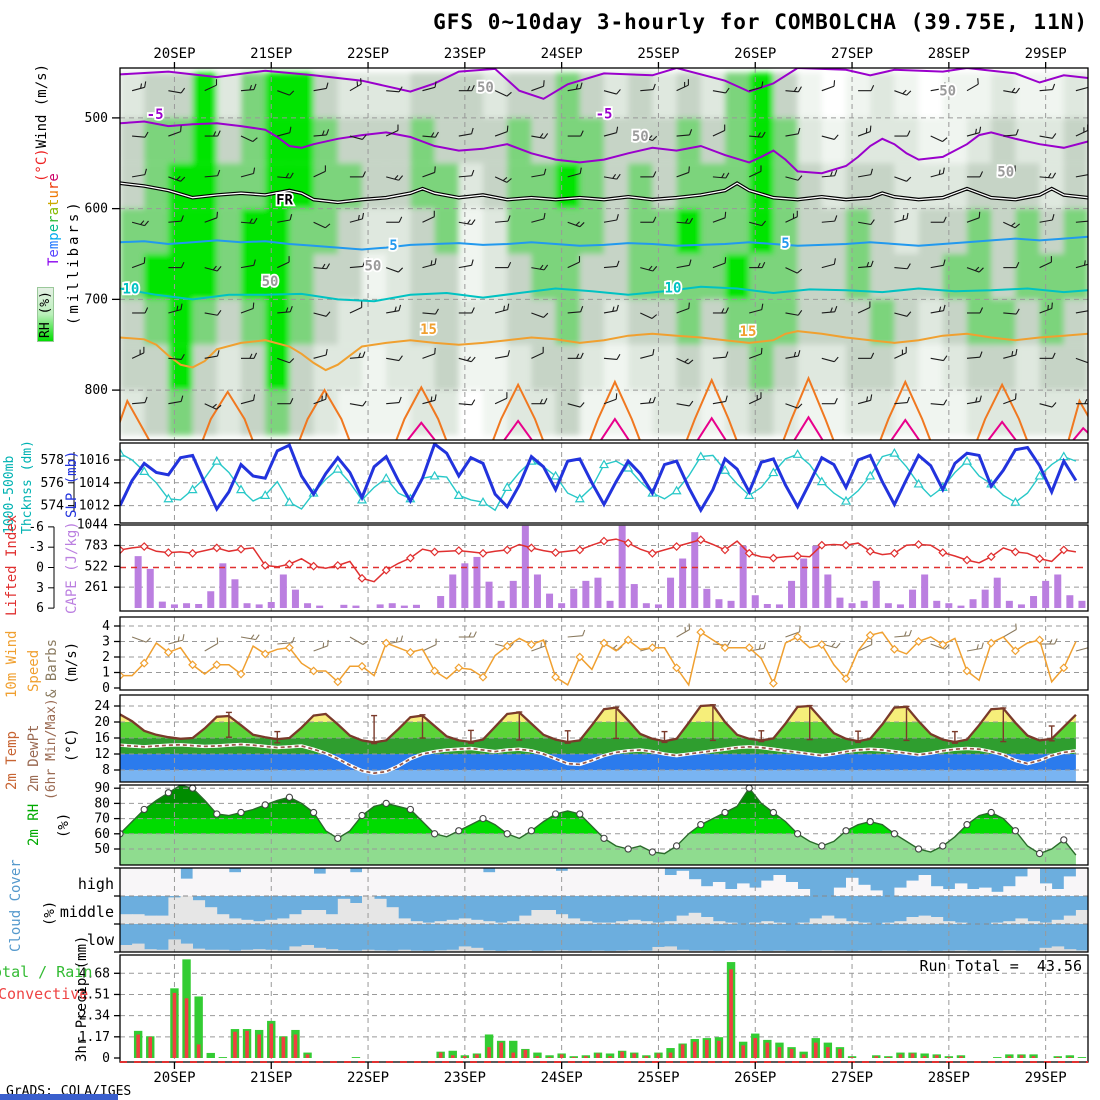 The width and height of the screenshot is (1100, 1100). Describe the element at coordinates (44, 994) in the screenshot. I see `precip-convective-legend: Convective` at that location.